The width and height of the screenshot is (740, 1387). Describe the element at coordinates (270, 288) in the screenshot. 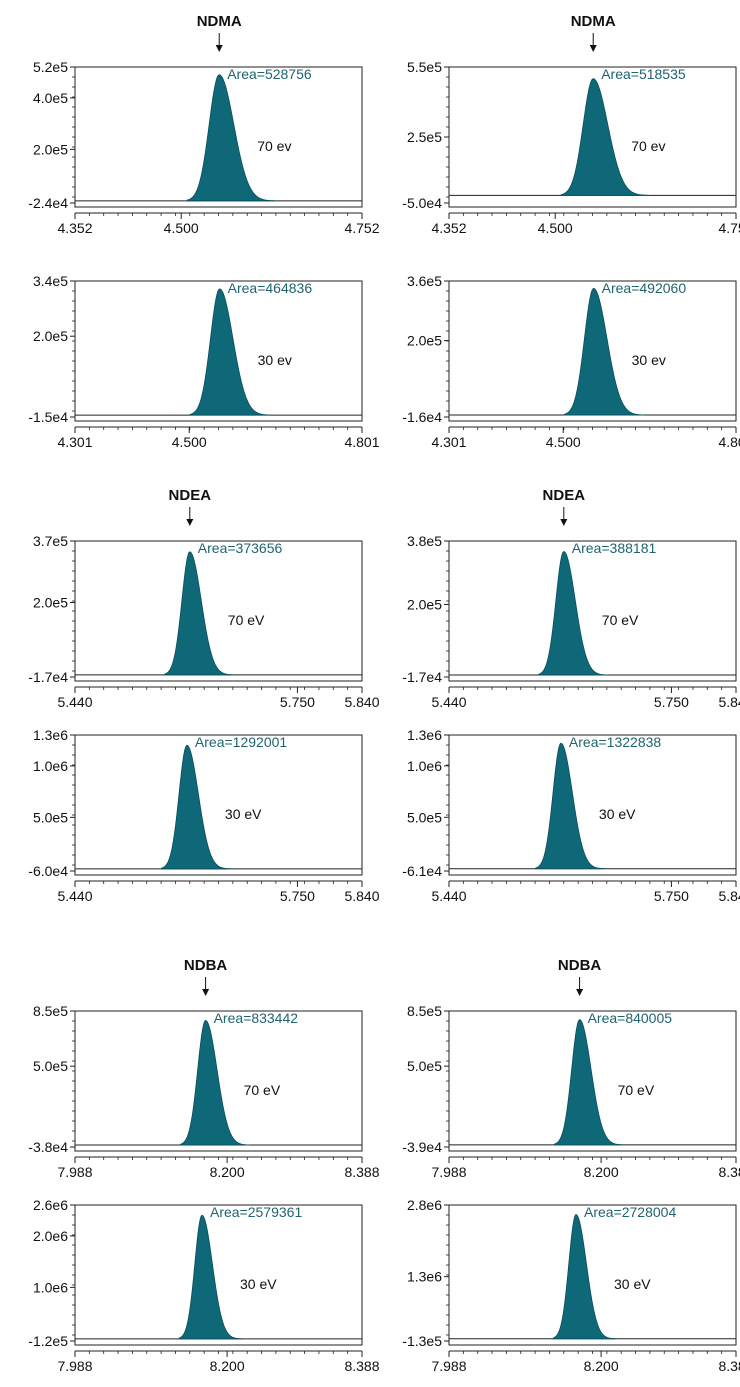

I see `area-annotation: Area=464836` at that location.